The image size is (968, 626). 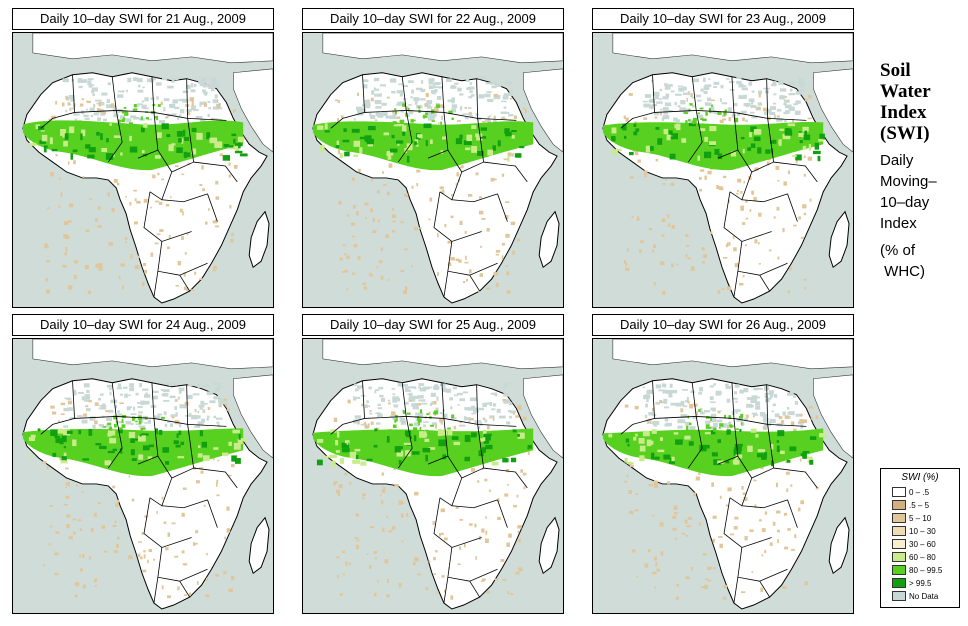 I want to click on legend-item: 80 – 99.5, so click(x=925, y=570).